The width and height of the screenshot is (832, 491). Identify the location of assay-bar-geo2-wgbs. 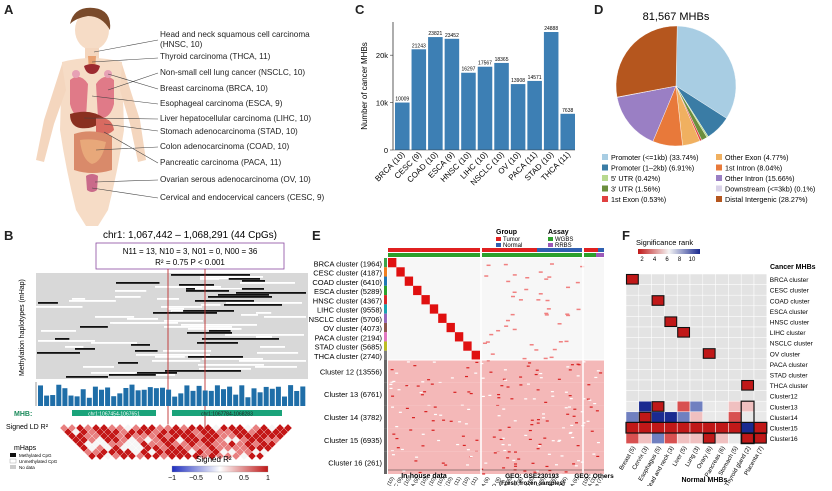
(590, 255).